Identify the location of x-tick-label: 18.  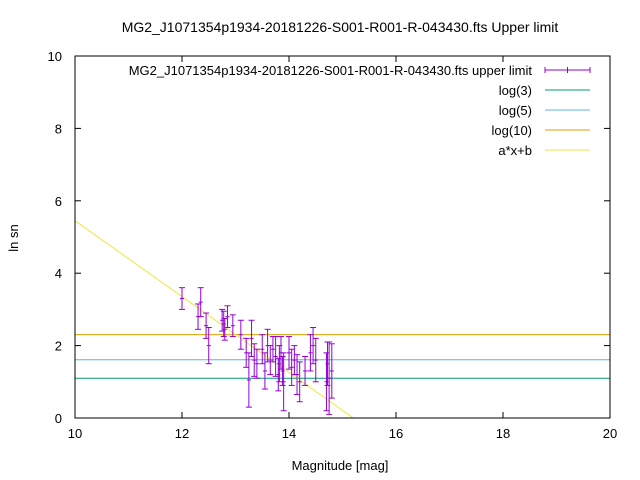
(503, 433).